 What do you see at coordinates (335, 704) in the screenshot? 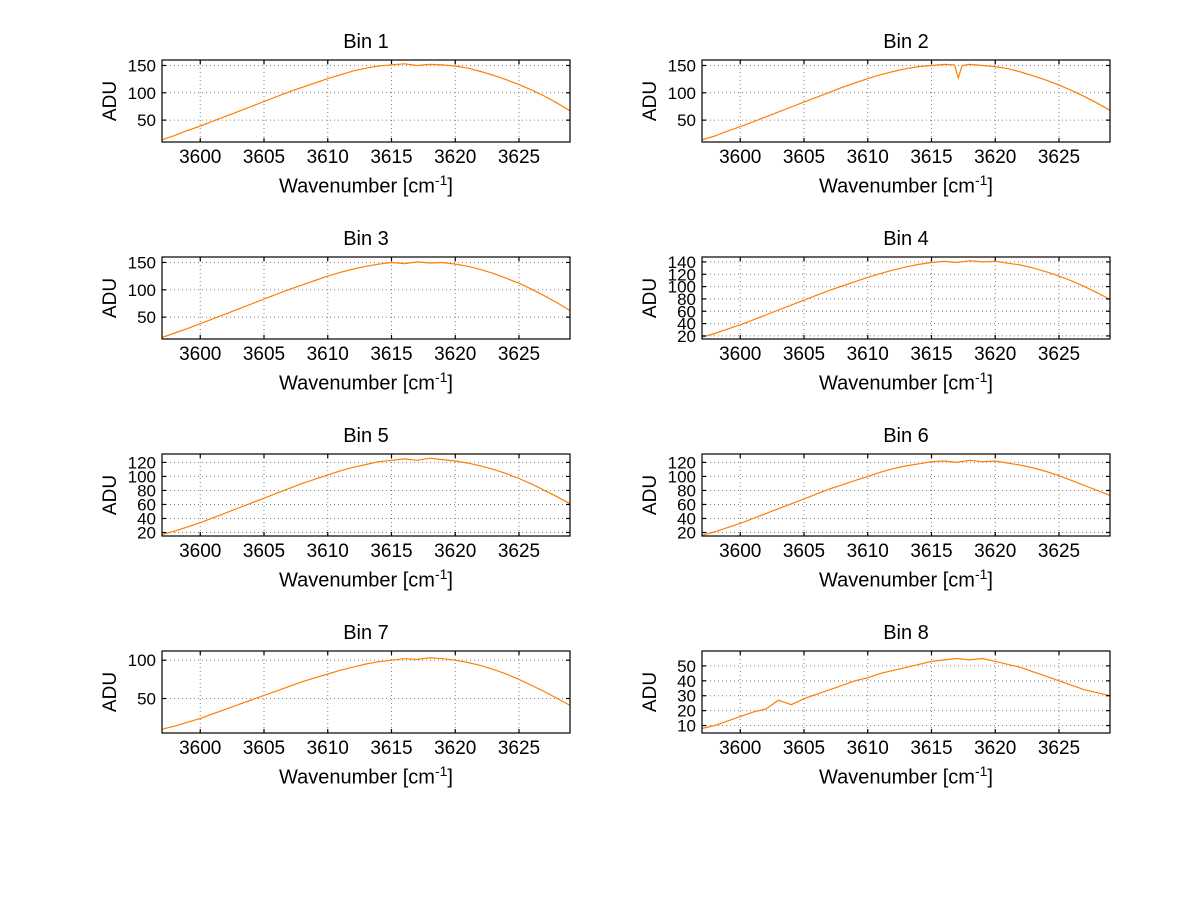
I see `plot-bin-7: 3600 3605 3610 3615 3620 3625 50 100 ADU` at bounding box center [335, 704].